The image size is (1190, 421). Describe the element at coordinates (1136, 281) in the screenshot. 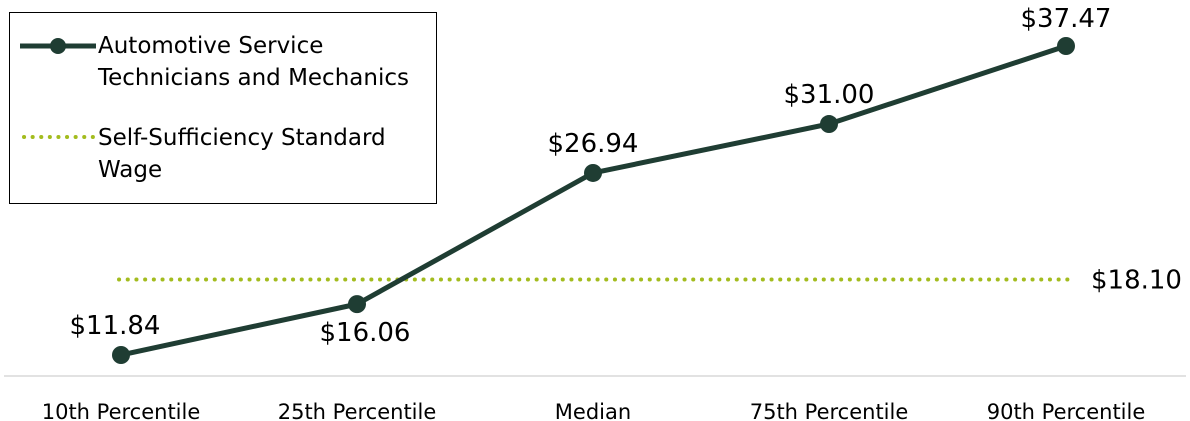

I see `self-sufficiency-value-label: $18.10` at that location.